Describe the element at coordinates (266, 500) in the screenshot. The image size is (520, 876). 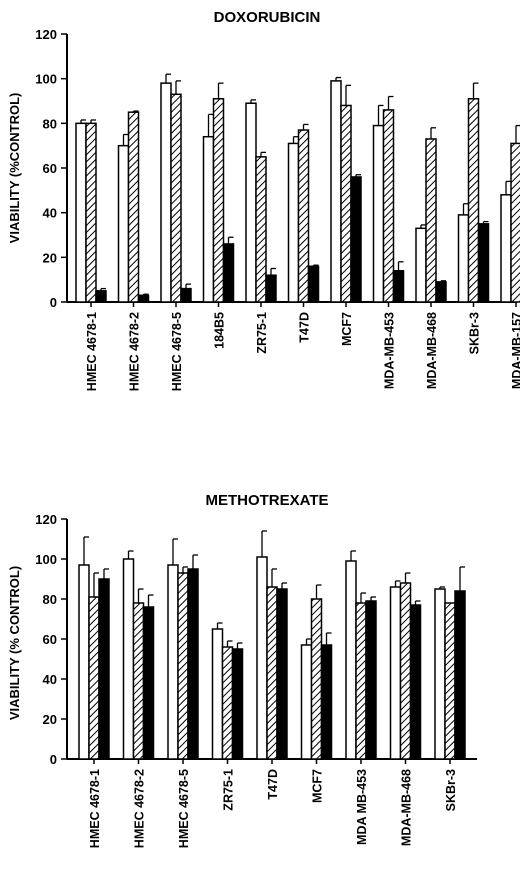
I see `chart-title: METHOTREXATE` at that location.